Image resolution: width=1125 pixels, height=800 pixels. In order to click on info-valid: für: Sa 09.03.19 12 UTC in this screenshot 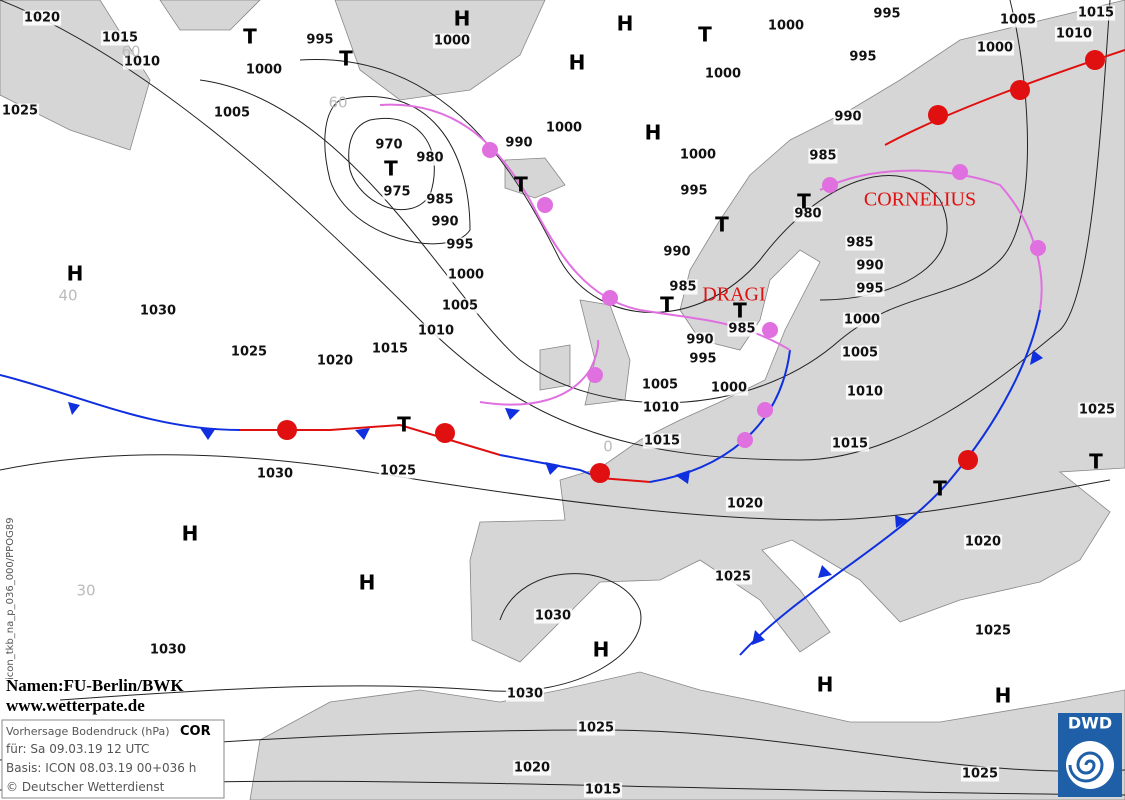, I will do `click(77, 749)`.